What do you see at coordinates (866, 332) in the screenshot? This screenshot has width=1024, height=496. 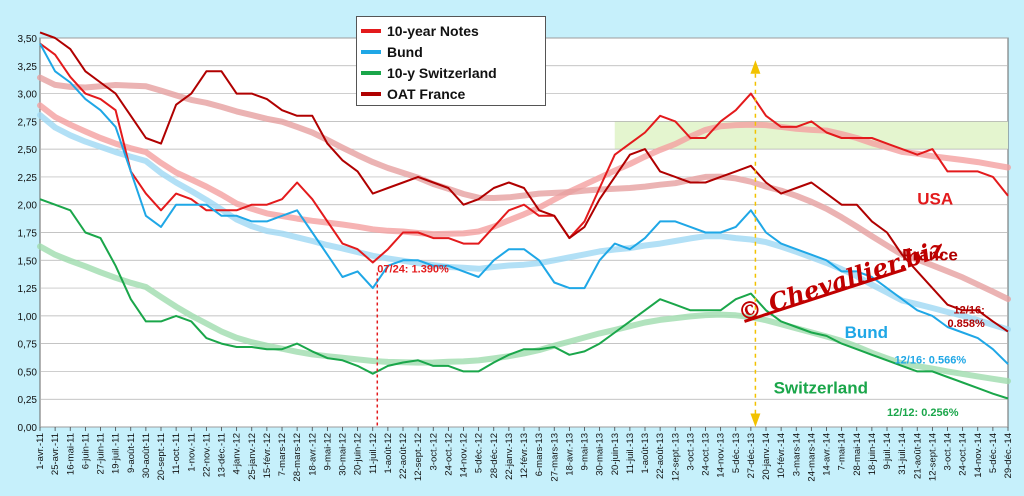 I see `annotation-label: Bund` at bounding box center [866, 332].